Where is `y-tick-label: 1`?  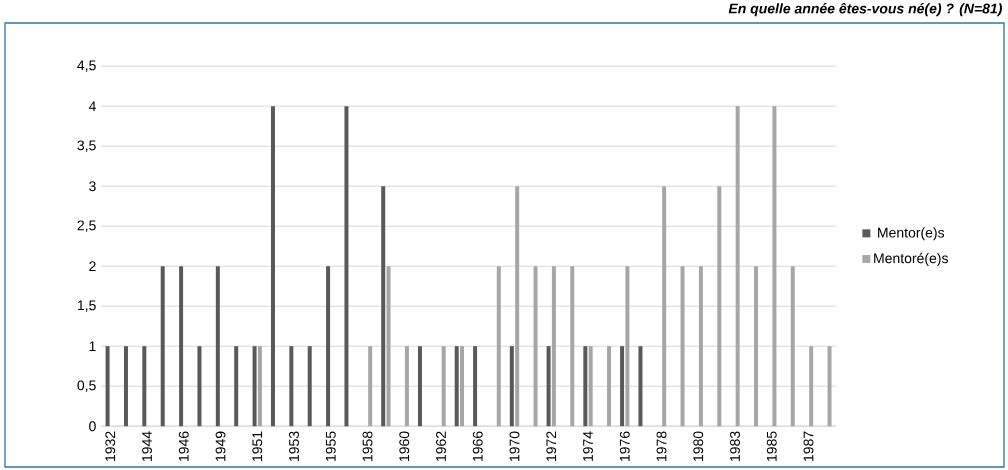
y-tick-label: 1 is located at coordinates (92, 346).